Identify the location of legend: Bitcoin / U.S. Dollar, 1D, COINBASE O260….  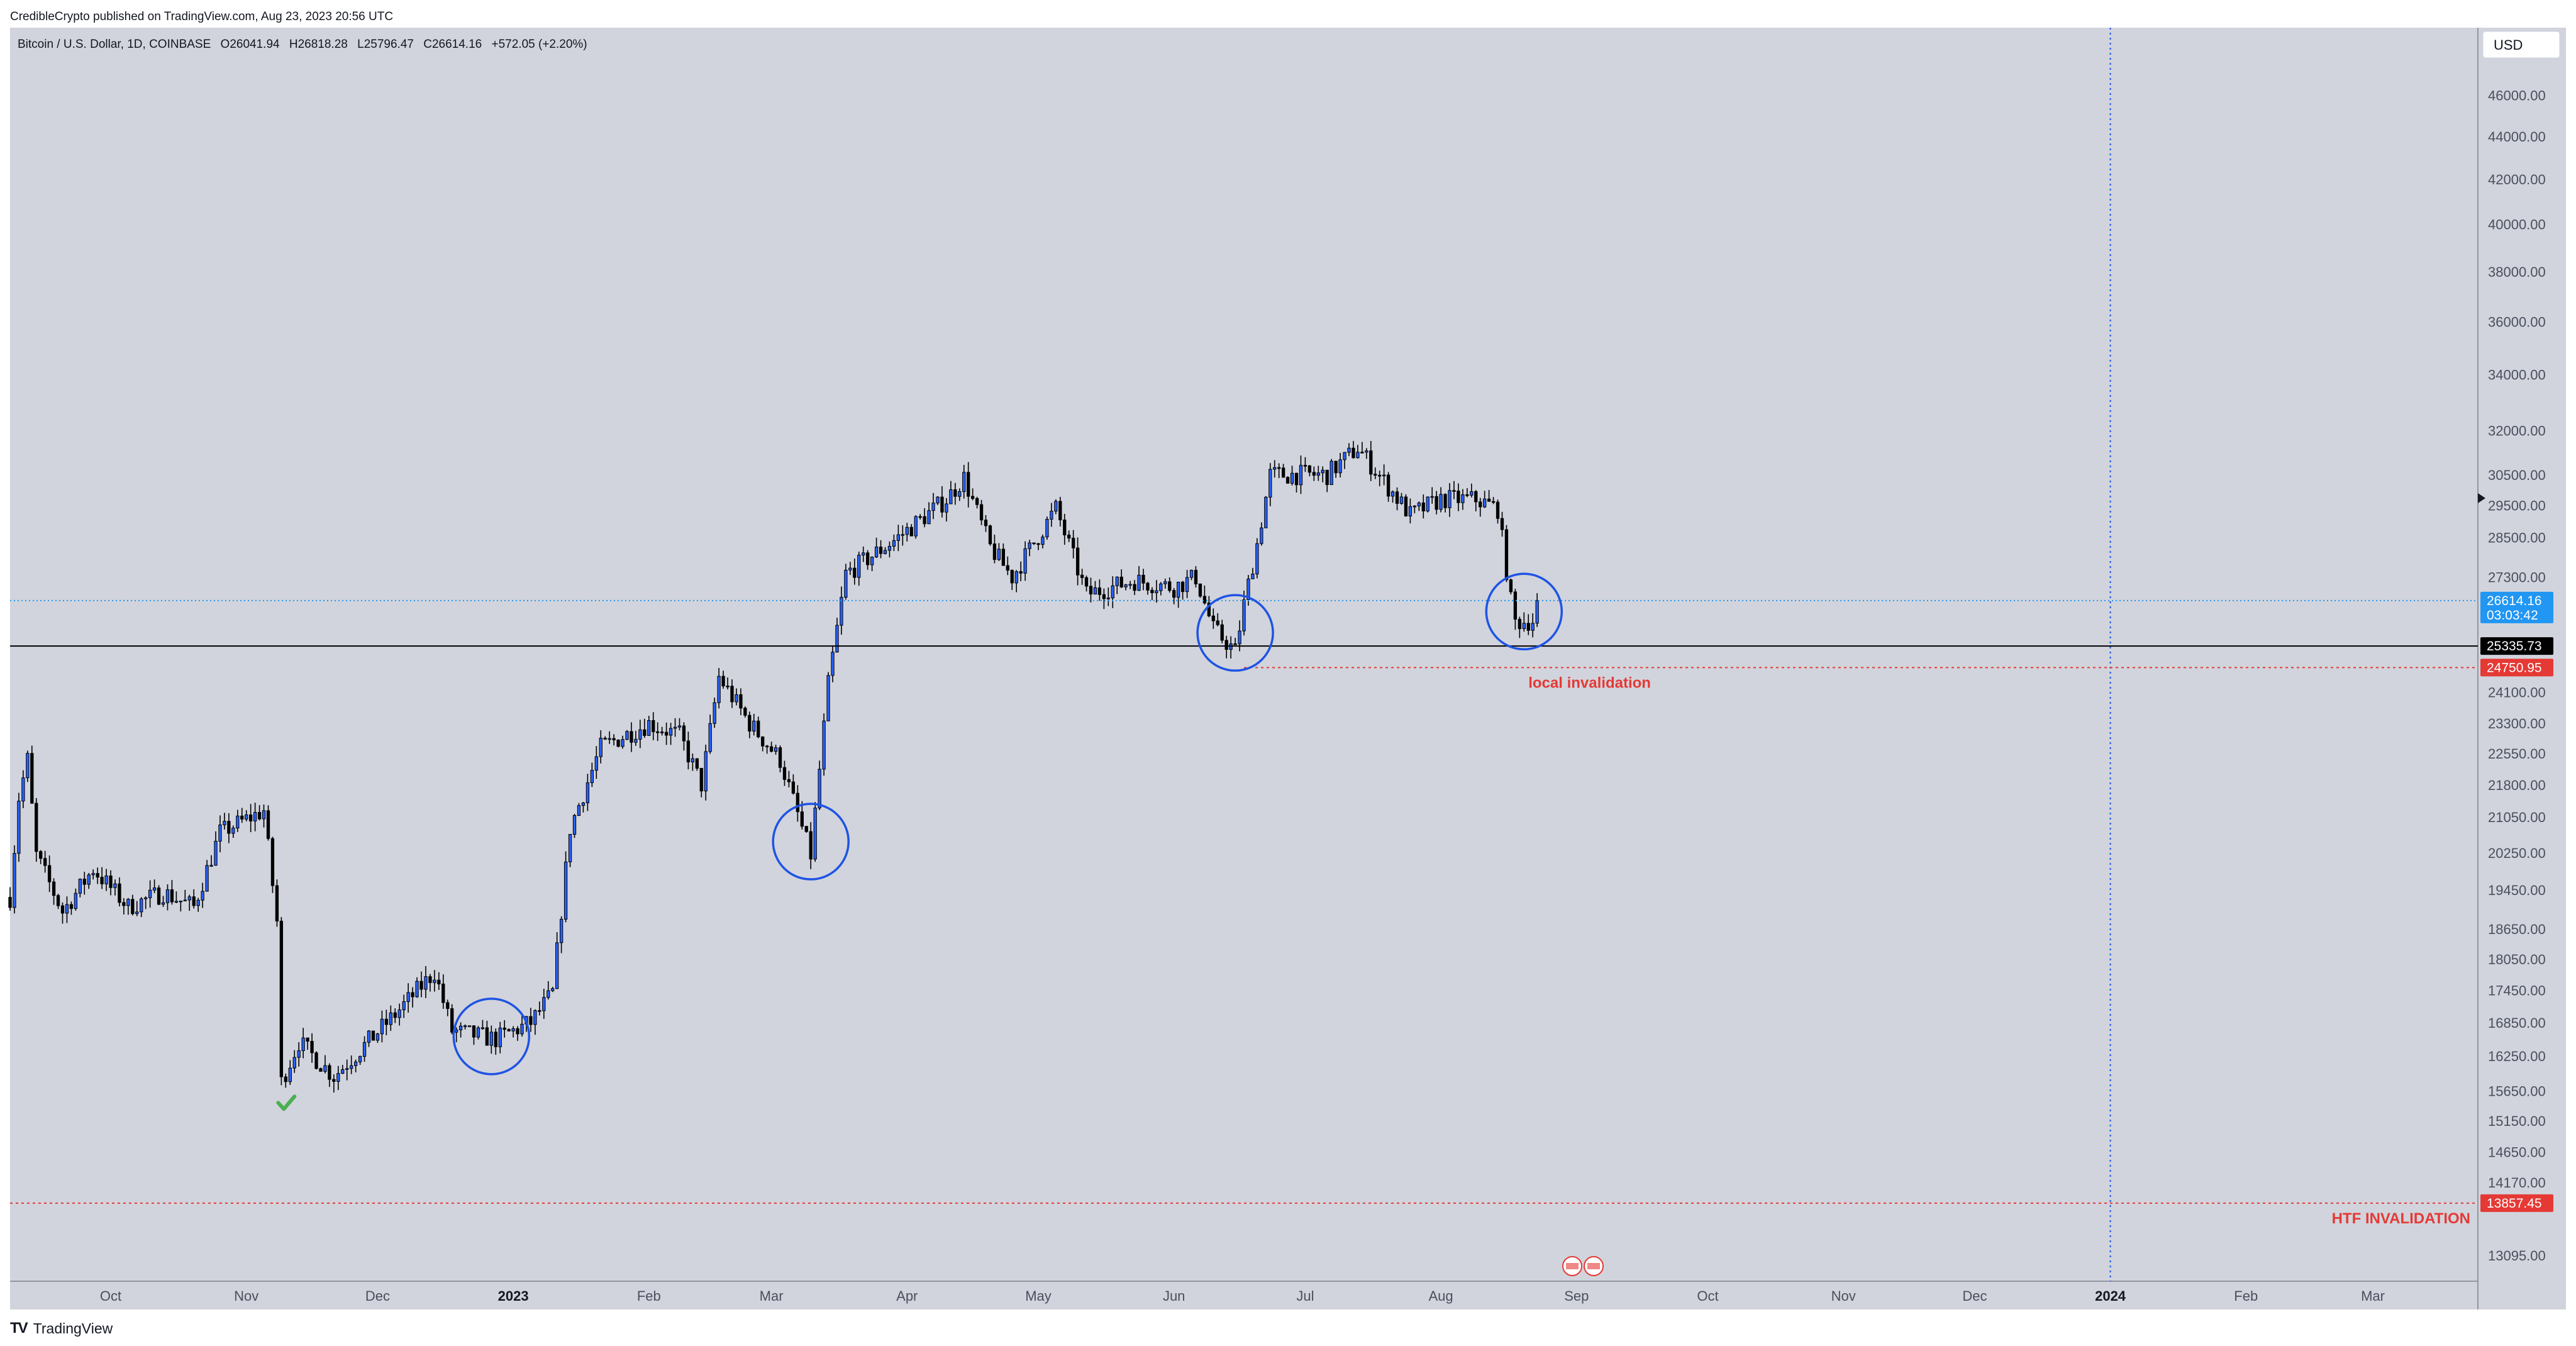
(302, 44).